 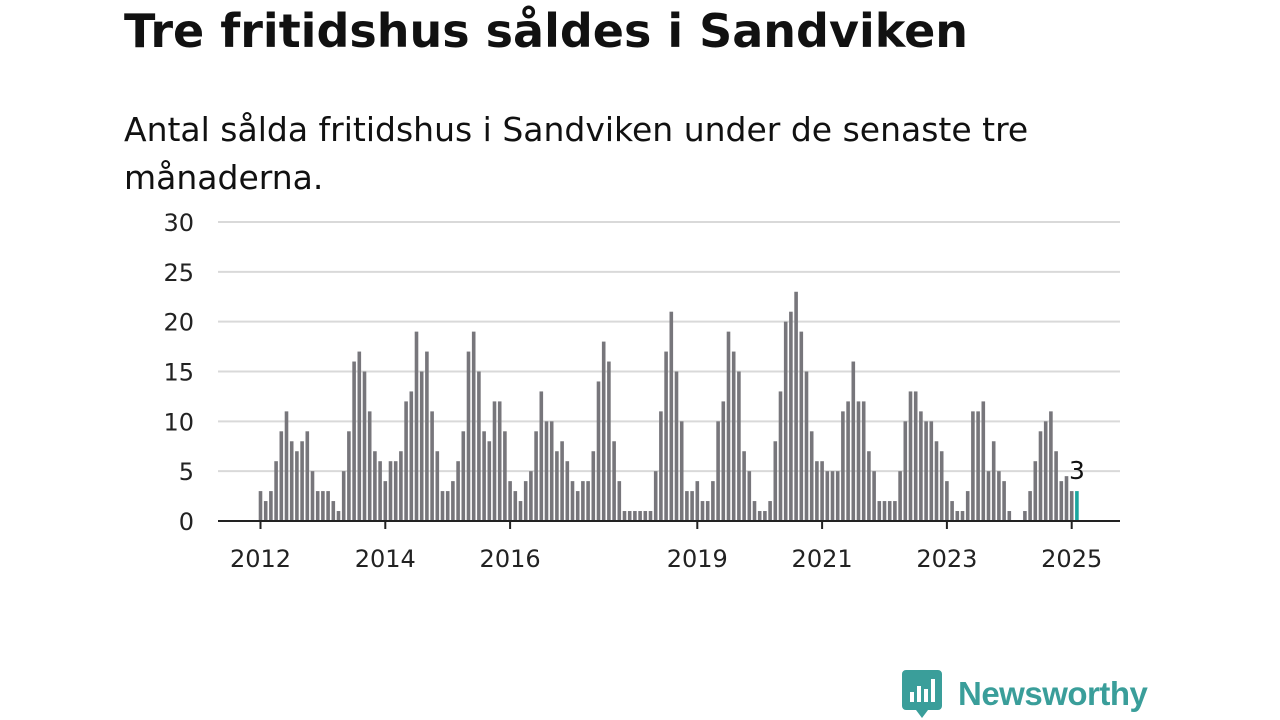 What do you see at coordinates (1025, 694) in the screenshot?
I see `newsworthy-logo: Newsworthy` at bounding box center [1025, 694].